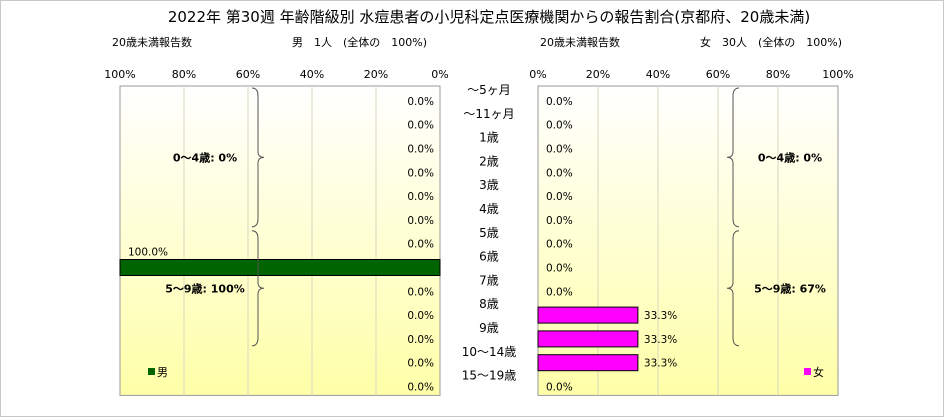  Describe the element at coordinates (359, 42) in the screenshot. I see `left-subtitle-total: 男 1人 (全体の 100%)` at that location.